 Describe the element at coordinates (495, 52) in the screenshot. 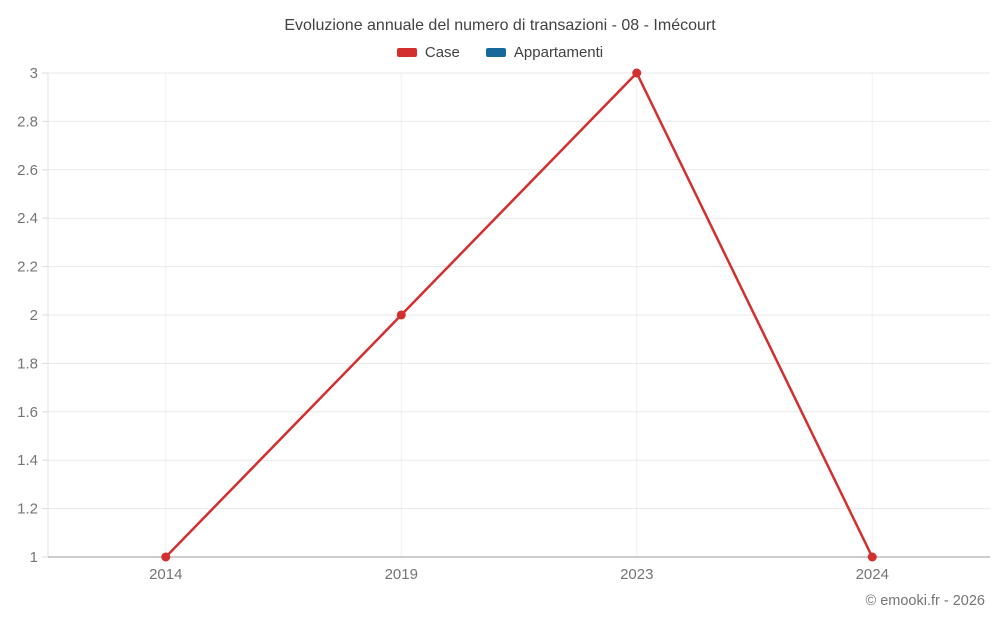

I see `legend-swatch-appartamenti` at that location.